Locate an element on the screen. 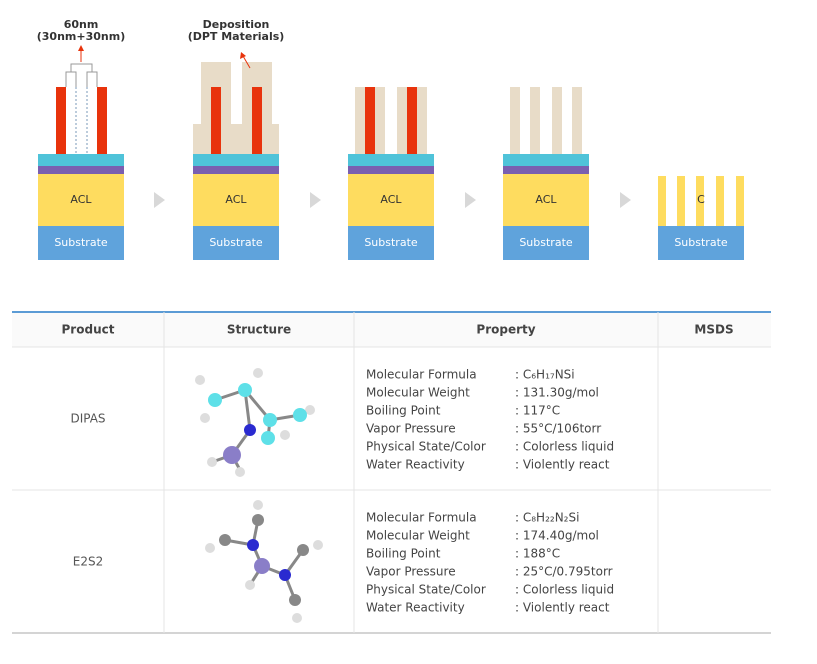 The image size is (817, 664). arrows is located at coordinates (392, 200).